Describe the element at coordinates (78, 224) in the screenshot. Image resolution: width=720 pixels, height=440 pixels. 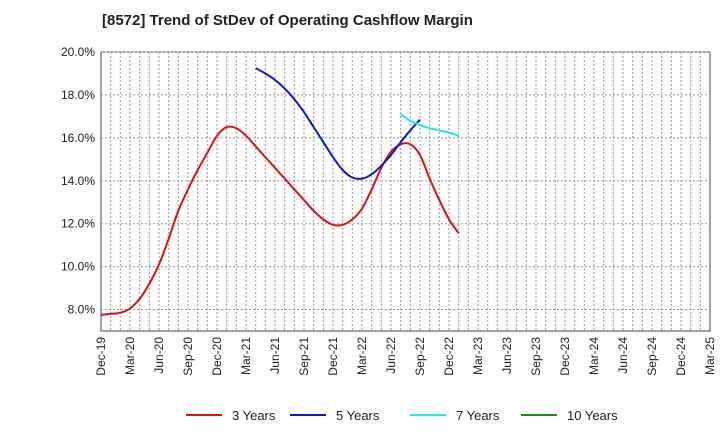
I see `y-tick-label: 12.0%` at that location.